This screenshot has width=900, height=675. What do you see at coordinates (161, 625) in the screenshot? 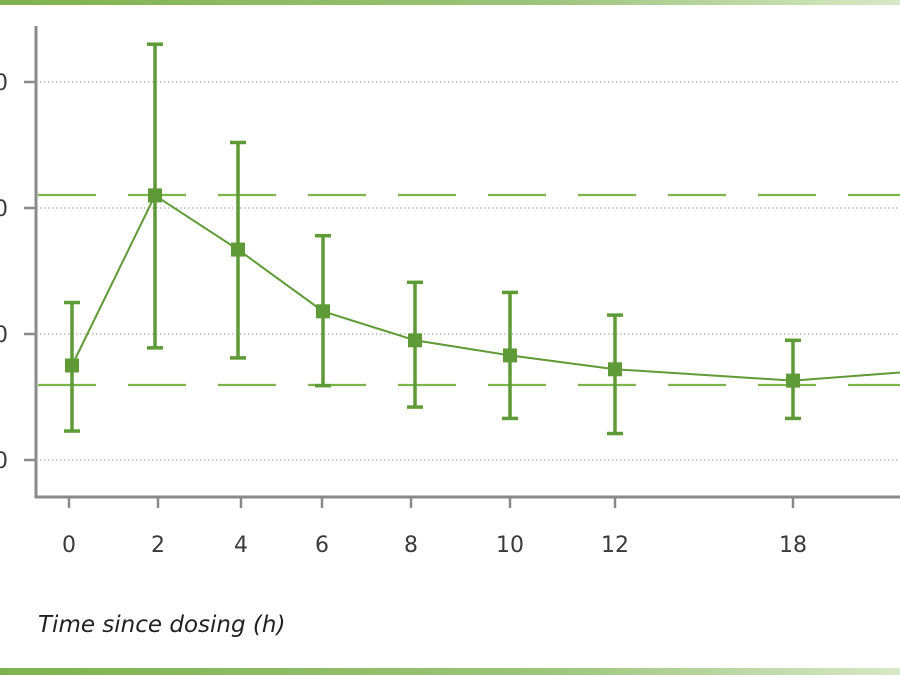
I see `x-axis-label: Time since dosing (h)` at bounding box center [161, 625].